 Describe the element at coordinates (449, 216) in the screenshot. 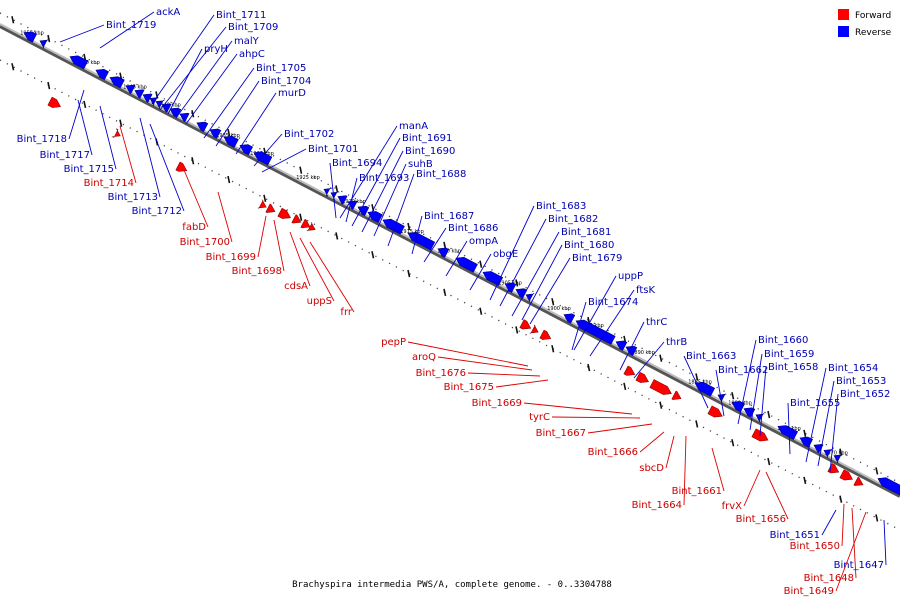

I see `reverse-gene-label: Bint_1687` at that location.